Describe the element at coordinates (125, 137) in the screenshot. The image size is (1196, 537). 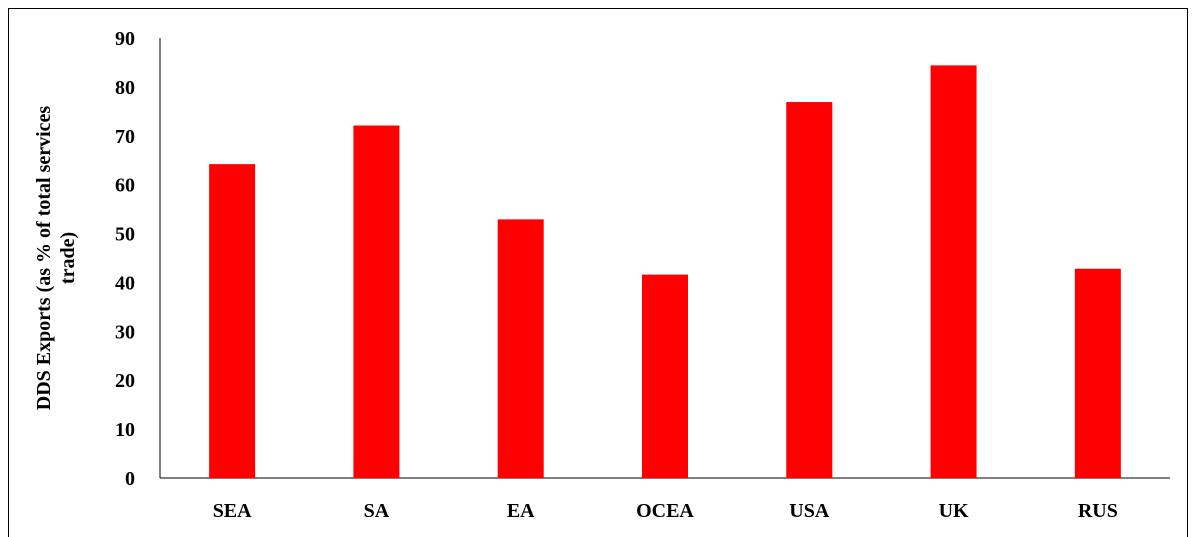
I see `y-tick-label: 70` at that location.